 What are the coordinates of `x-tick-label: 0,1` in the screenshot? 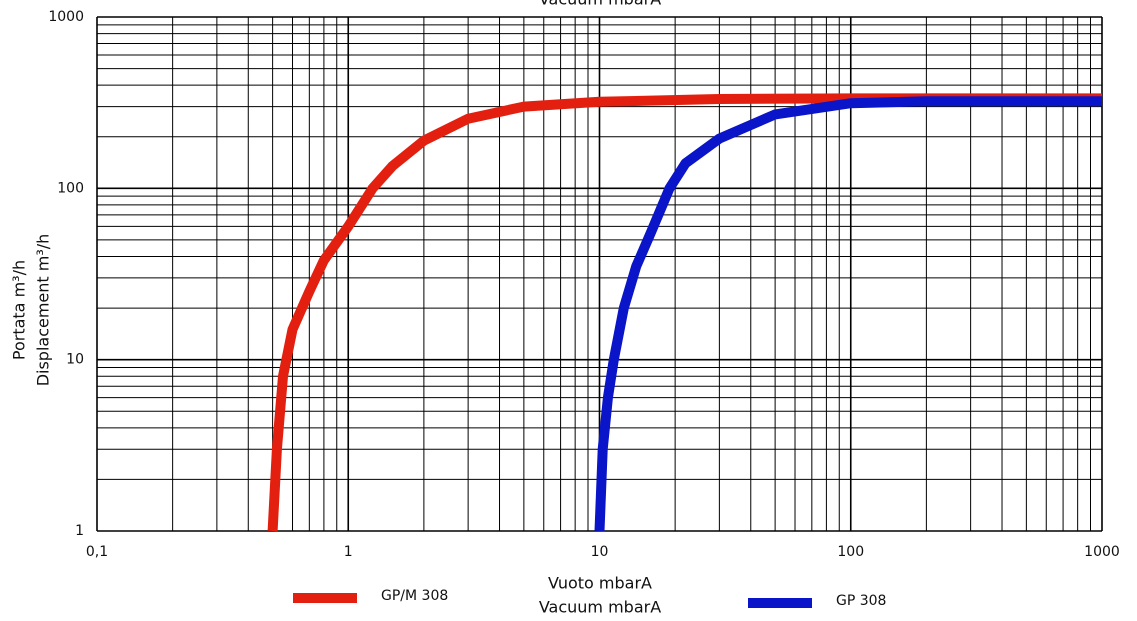 It's located at (97, 552).